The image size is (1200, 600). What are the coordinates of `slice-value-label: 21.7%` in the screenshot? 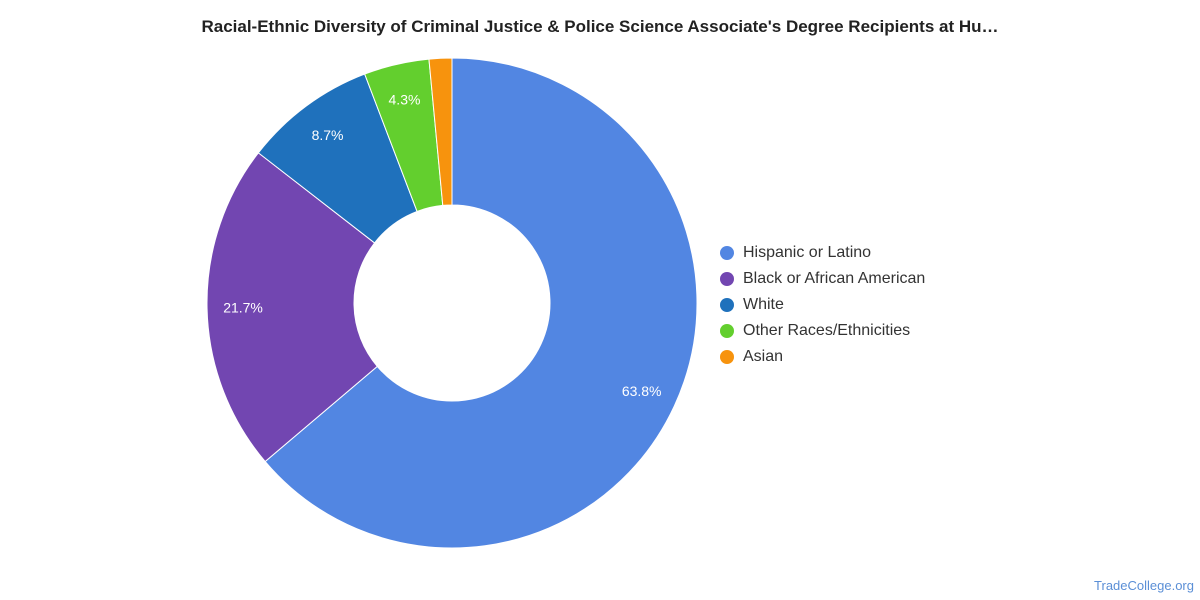 It's located at (243, 308).